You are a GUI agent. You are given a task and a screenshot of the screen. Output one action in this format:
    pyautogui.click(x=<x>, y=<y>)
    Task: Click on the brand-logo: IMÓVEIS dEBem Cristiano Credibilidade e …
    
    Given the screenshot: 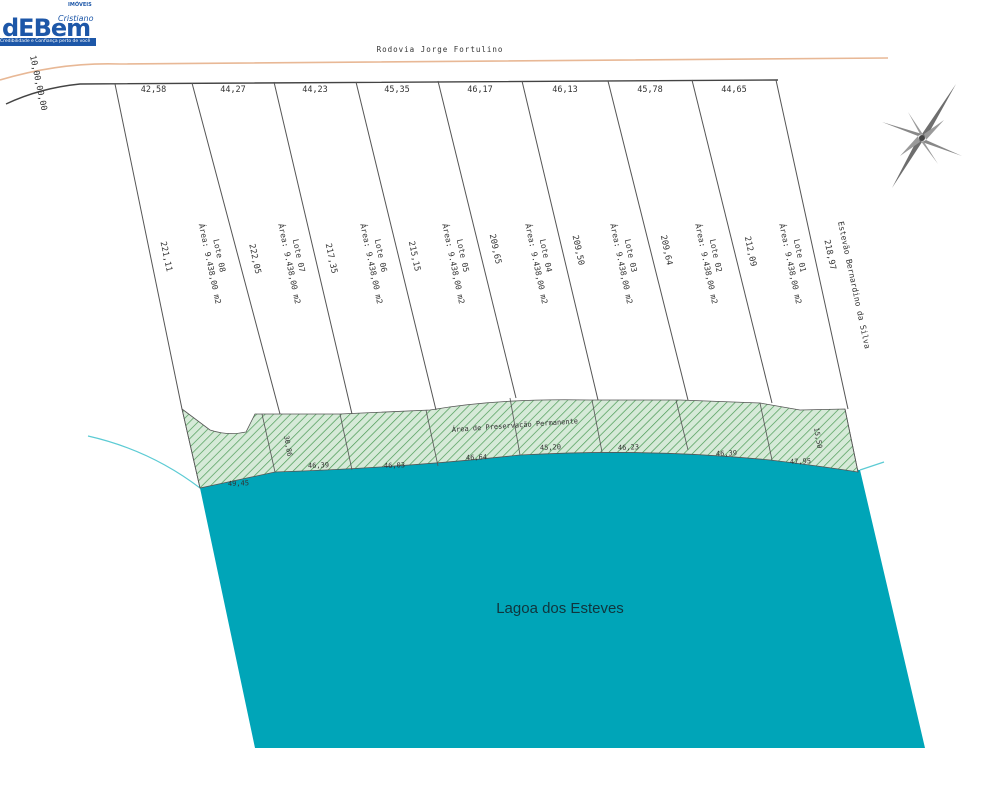 What is the action you would take?
    pyautogui.click(x=49, y=24)
    